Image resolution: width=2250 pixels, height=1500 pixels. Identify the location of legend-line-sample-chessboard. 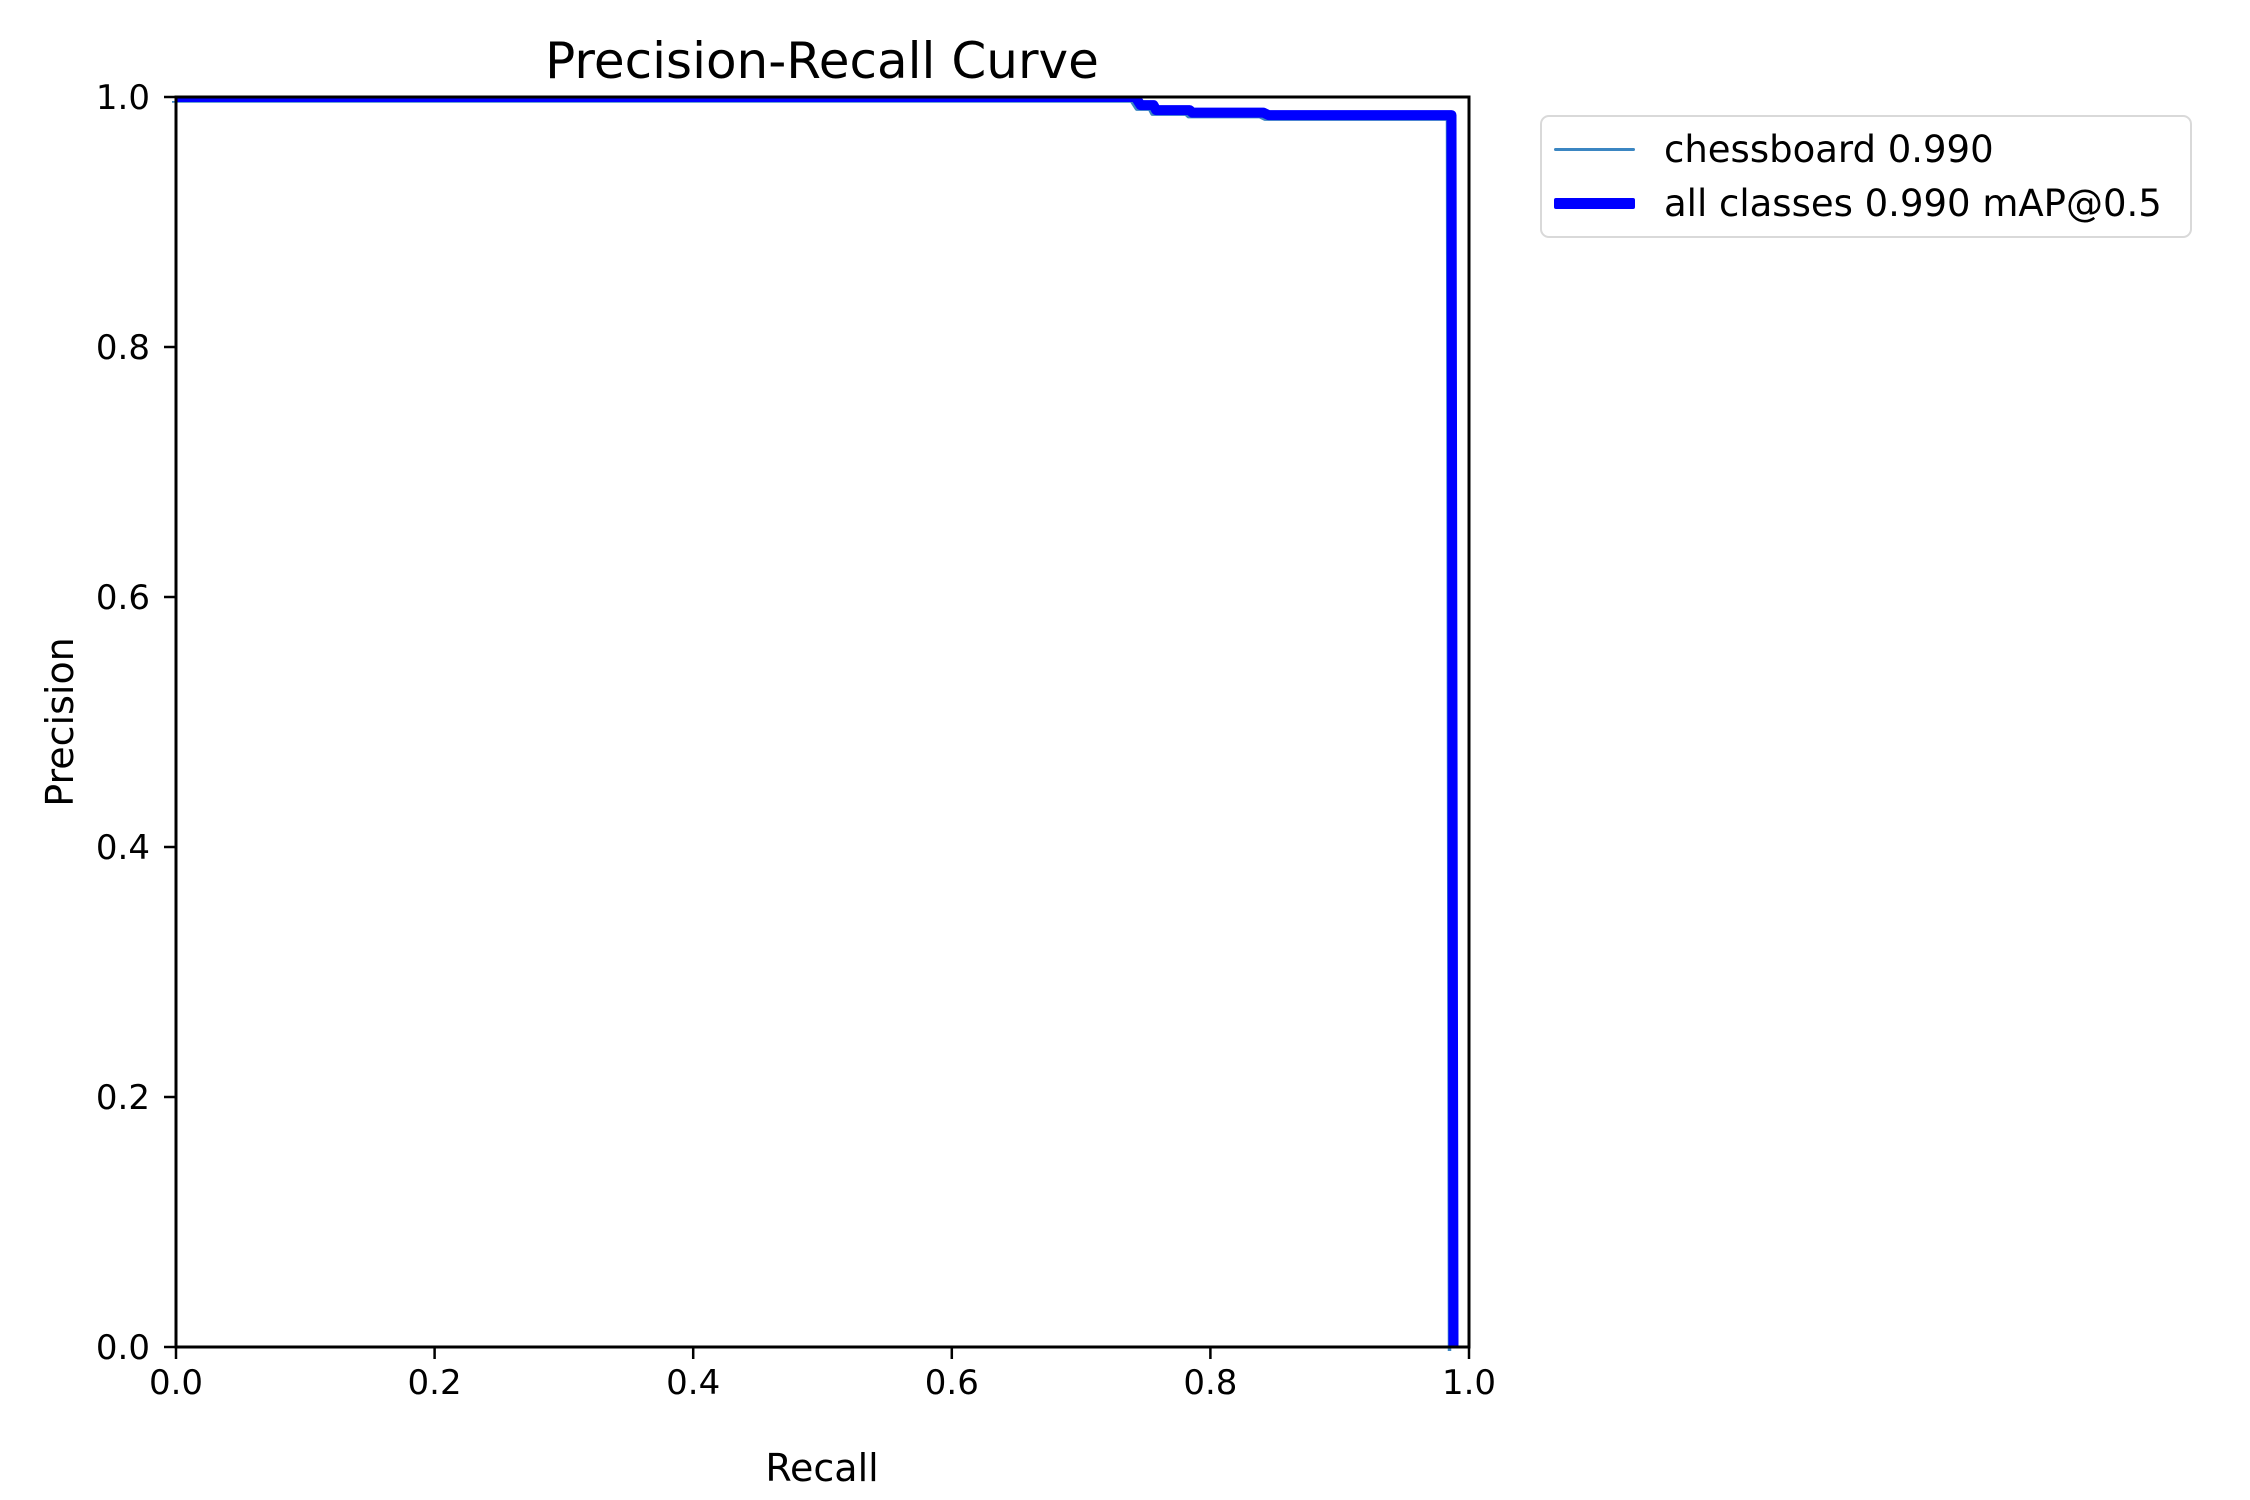
(1594, 149).